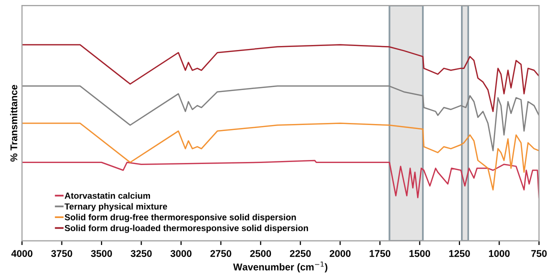  Describe the element at coordinates (141, 253) in the screenshot. I see `x-tick-label: 3250` at that location.